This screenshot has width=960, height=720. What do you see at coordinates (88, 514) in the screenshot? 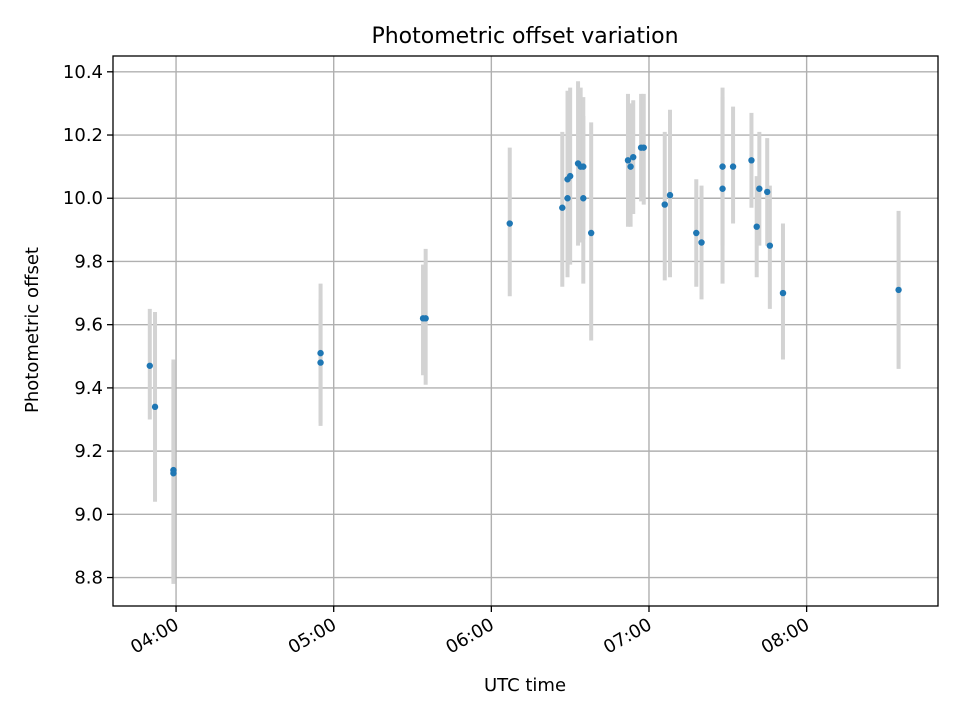
I see `y-tick-label: 9.0` at bounding box center [88, 514].